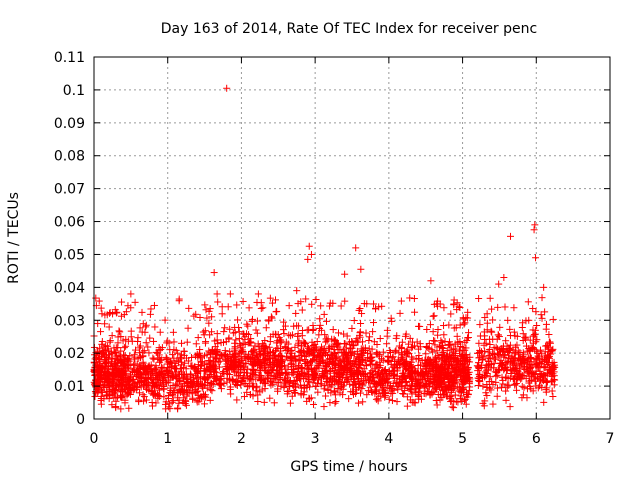 The image size is (640, 480). I want to click on y-tick-label: 0.1, so click(74, 91).